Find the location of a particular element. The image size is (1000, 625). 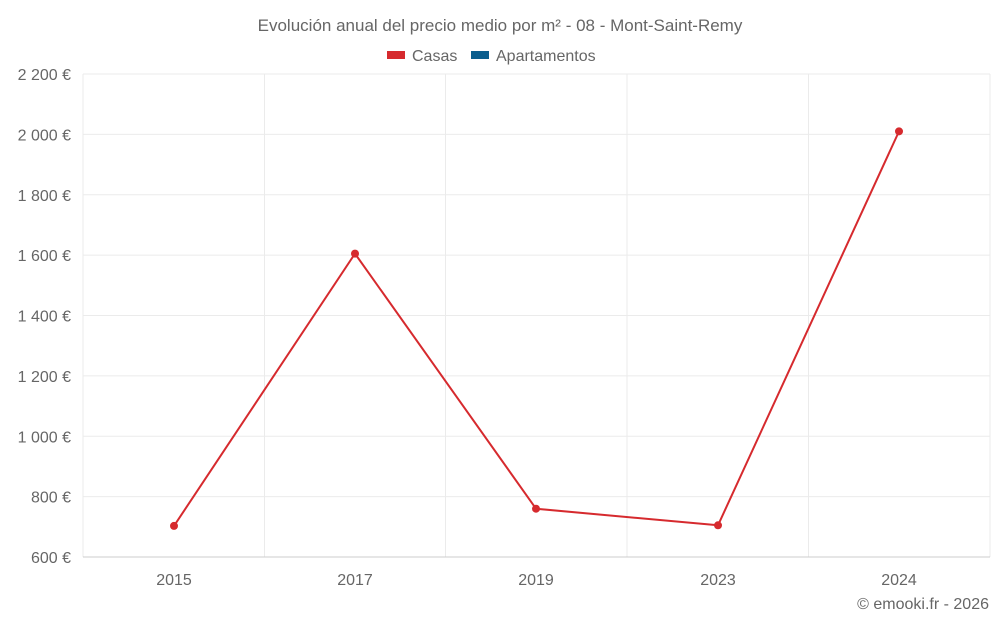

legend-label-apartamentos: Apartamentos is located at coordinates (546, 56).